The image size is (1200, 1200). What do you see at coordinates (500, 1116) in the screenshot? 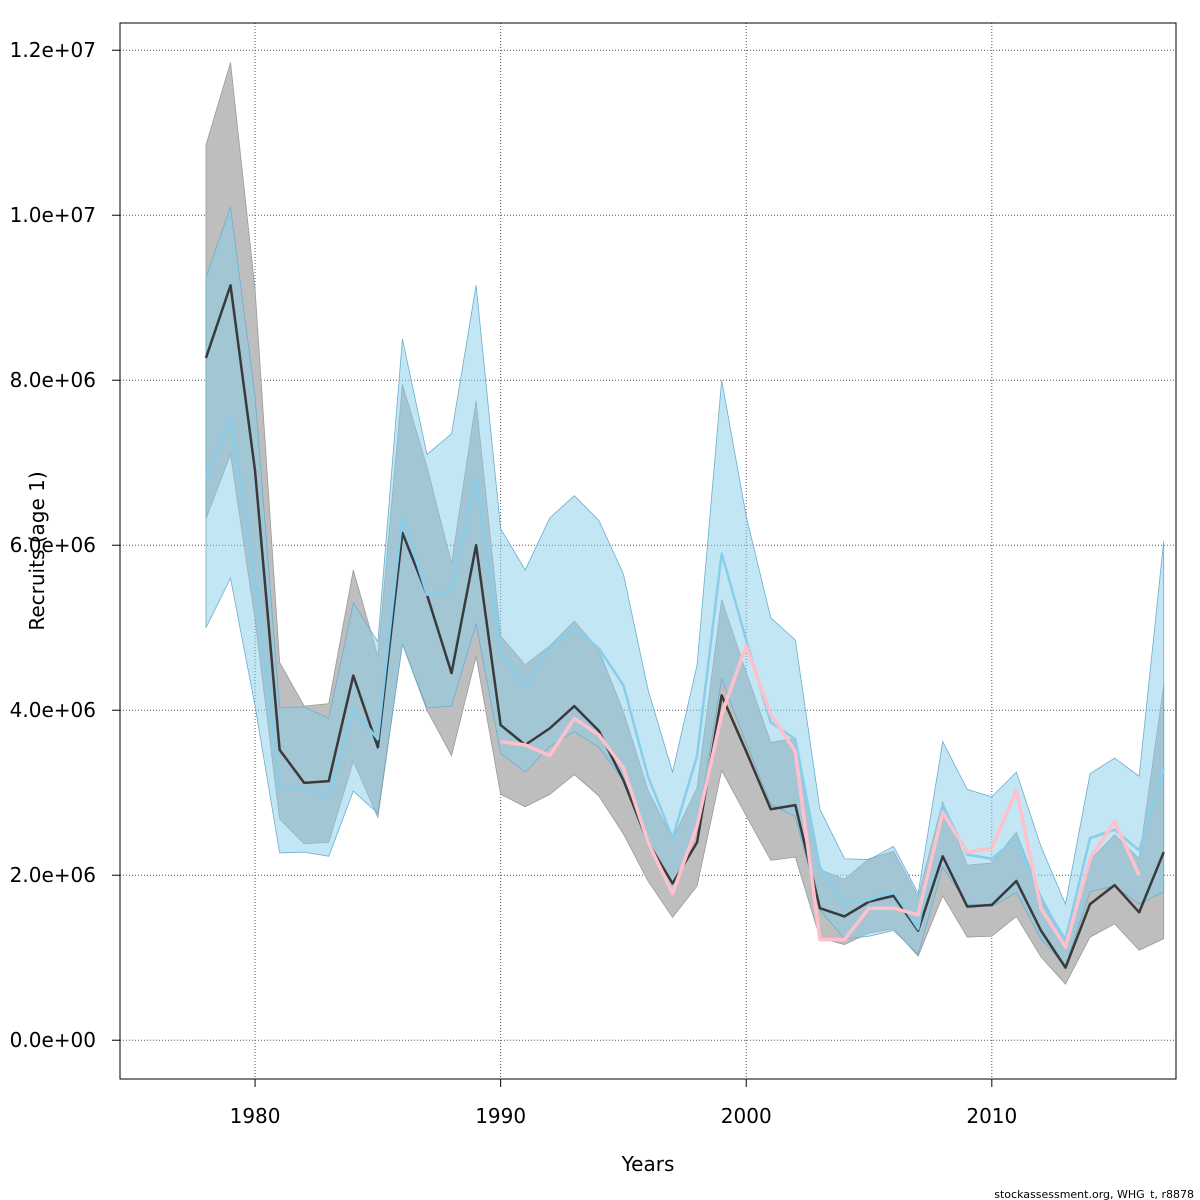
I see `x-tick-label: 1990` at bounding box center [500, 1116].